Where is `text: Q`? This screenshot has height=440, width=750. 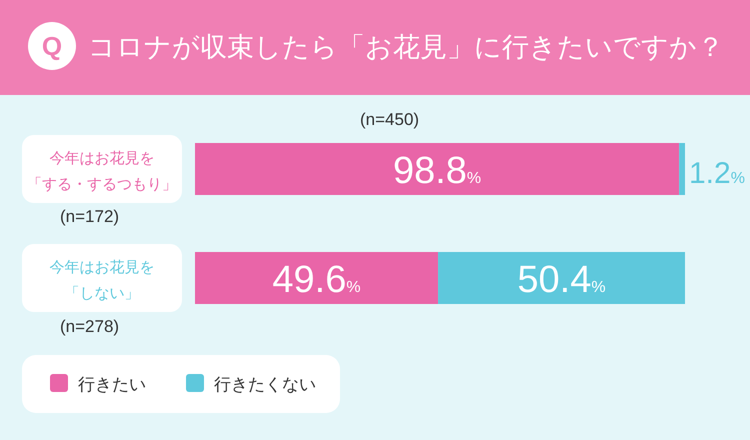 text: Q is located at coordinates (52, 46).